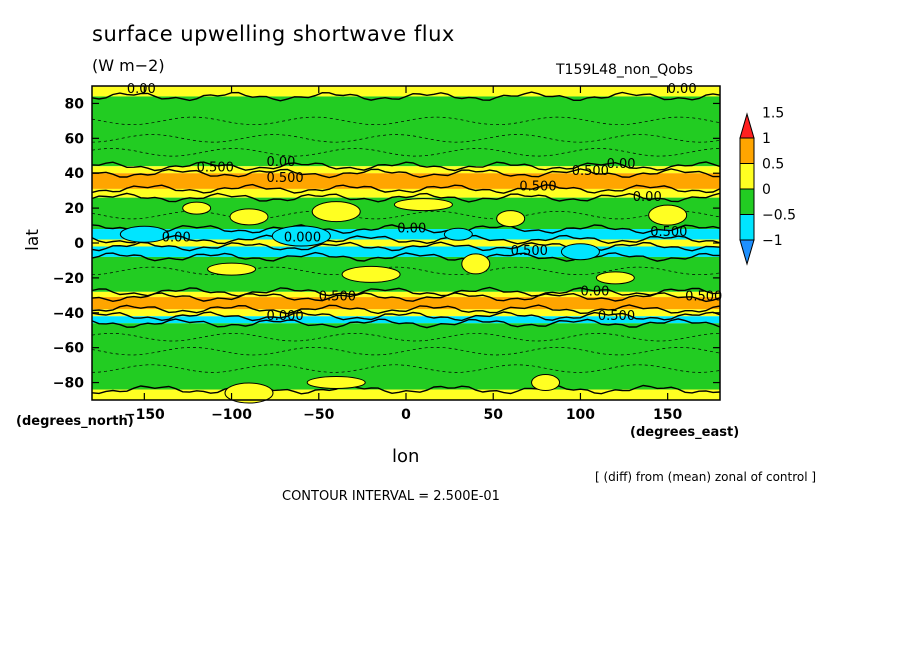 This screenshot has height=654, width=904. I want to click on colorbar-label: −1, so click(772, 241).